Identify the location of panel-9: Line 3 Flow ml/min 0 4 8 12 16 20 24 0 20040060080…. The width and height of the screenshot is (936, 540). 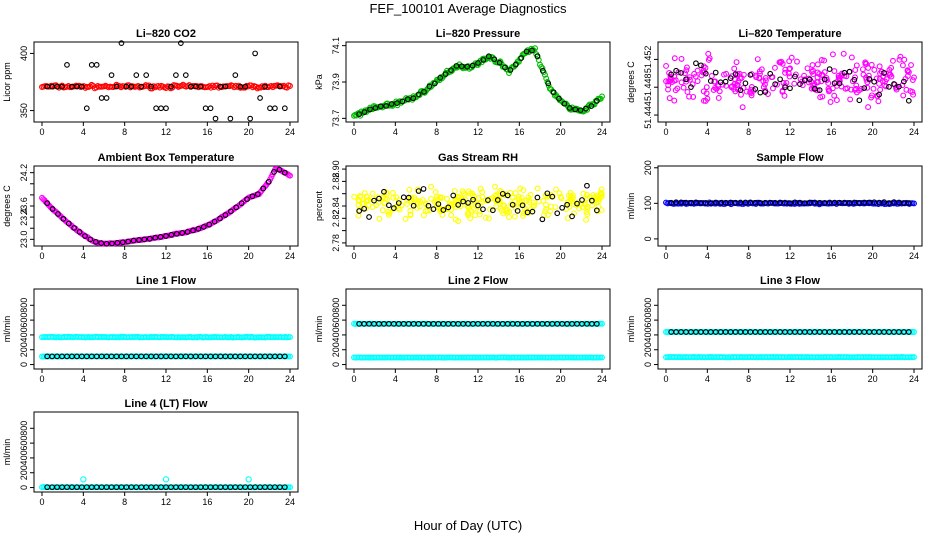
(774, 329).